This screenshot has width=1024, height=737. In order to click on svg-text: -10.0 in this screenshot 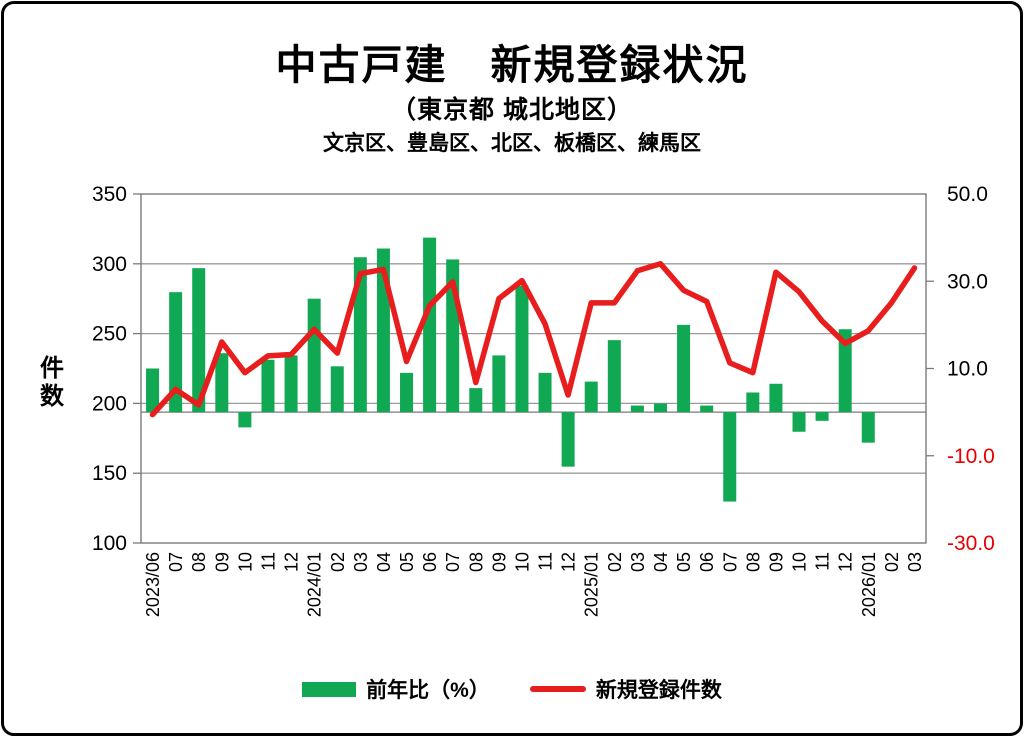, I will do `click(971, 456)`.